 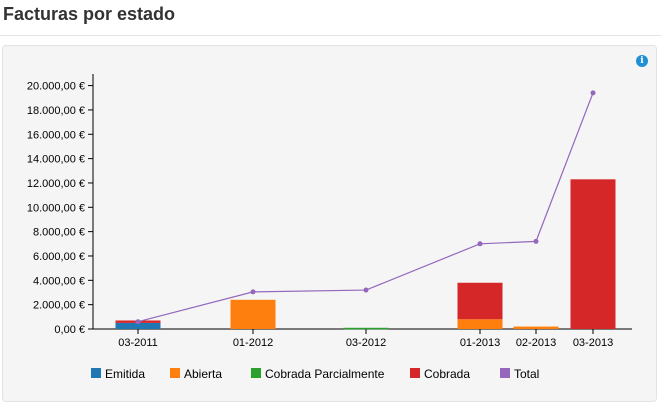 I want to click on page-title: Facturas por estado, so click(x=89, y=14).